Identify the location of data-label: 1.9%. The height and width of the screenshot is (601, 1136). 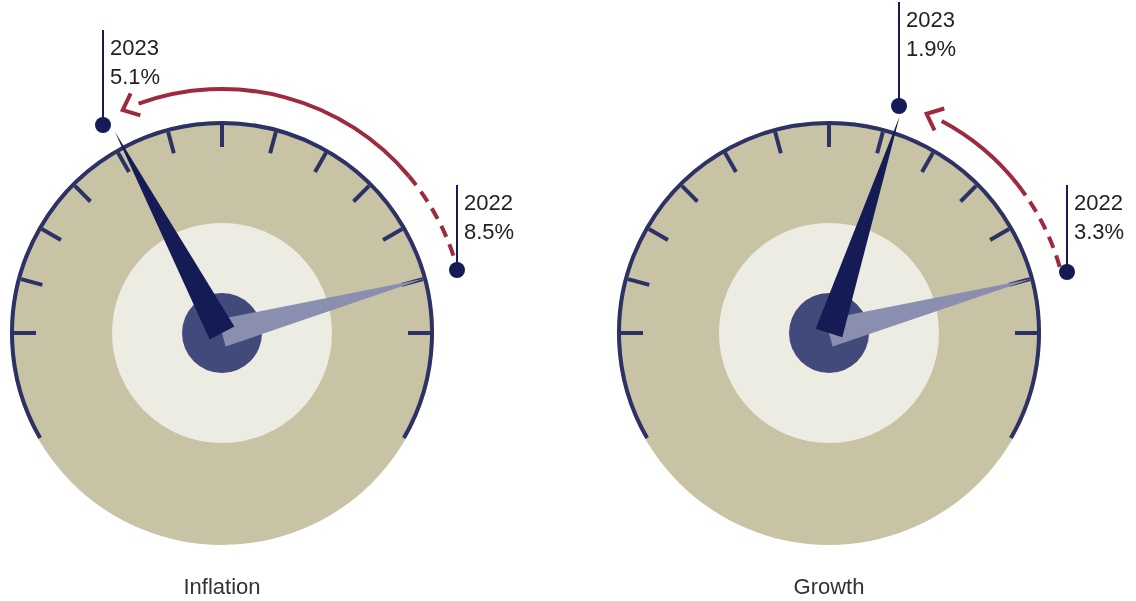
(931, 49).